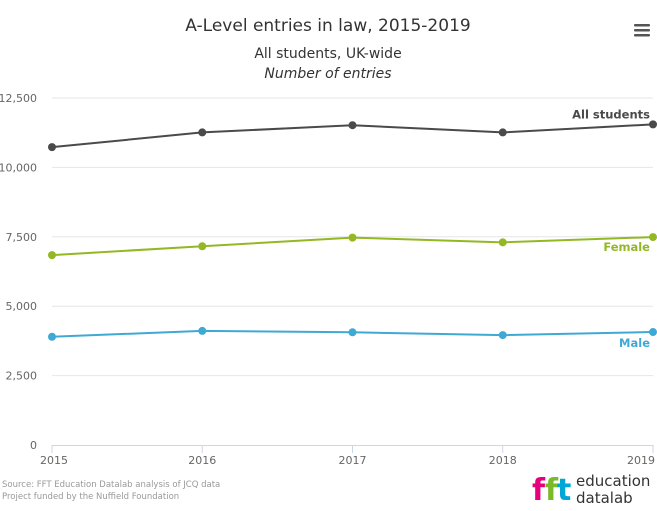 Image resolution: width=657 pixels, height=511 pixels. Describe the element at coordinates (353, 460) in the screenshot. I see `x-tick-label: 2017` at that location.